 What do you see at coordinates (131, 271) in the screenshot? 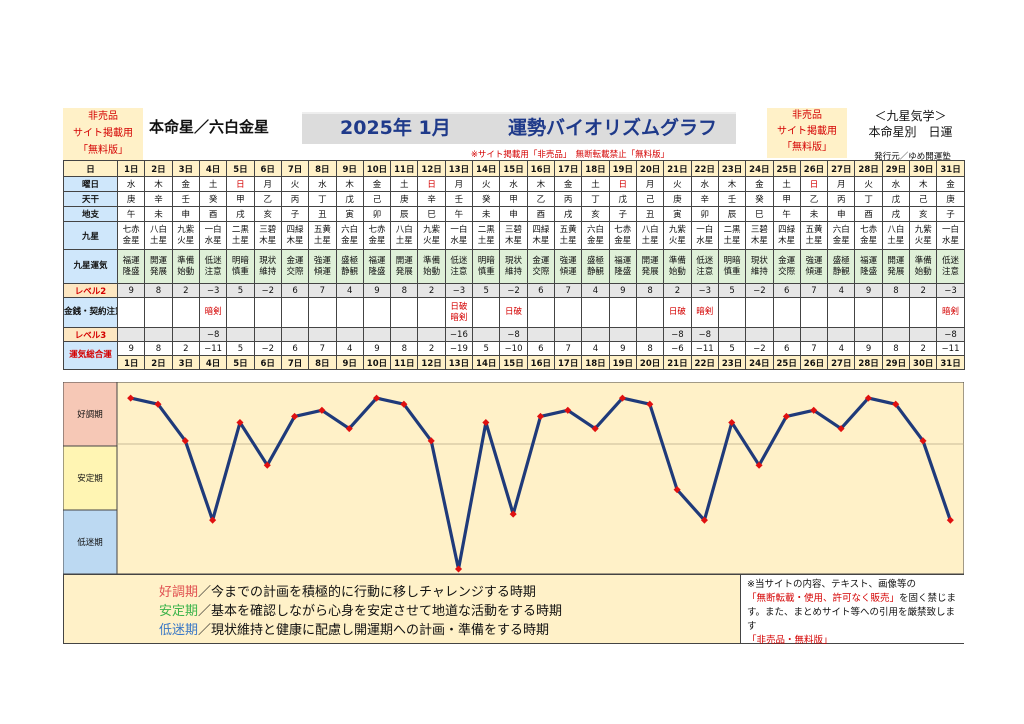
I see `cell-line: 隆盛` at bounding box center [131, 271].